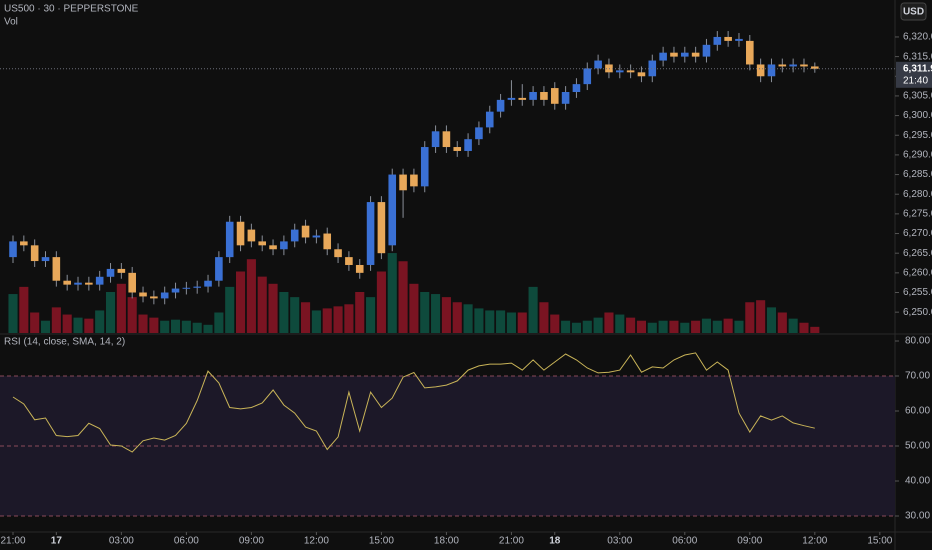 Image resolution: width=932 pixels, height=550 pixels. I want to click on x-tick-label: 12:00, so click(316, 541).